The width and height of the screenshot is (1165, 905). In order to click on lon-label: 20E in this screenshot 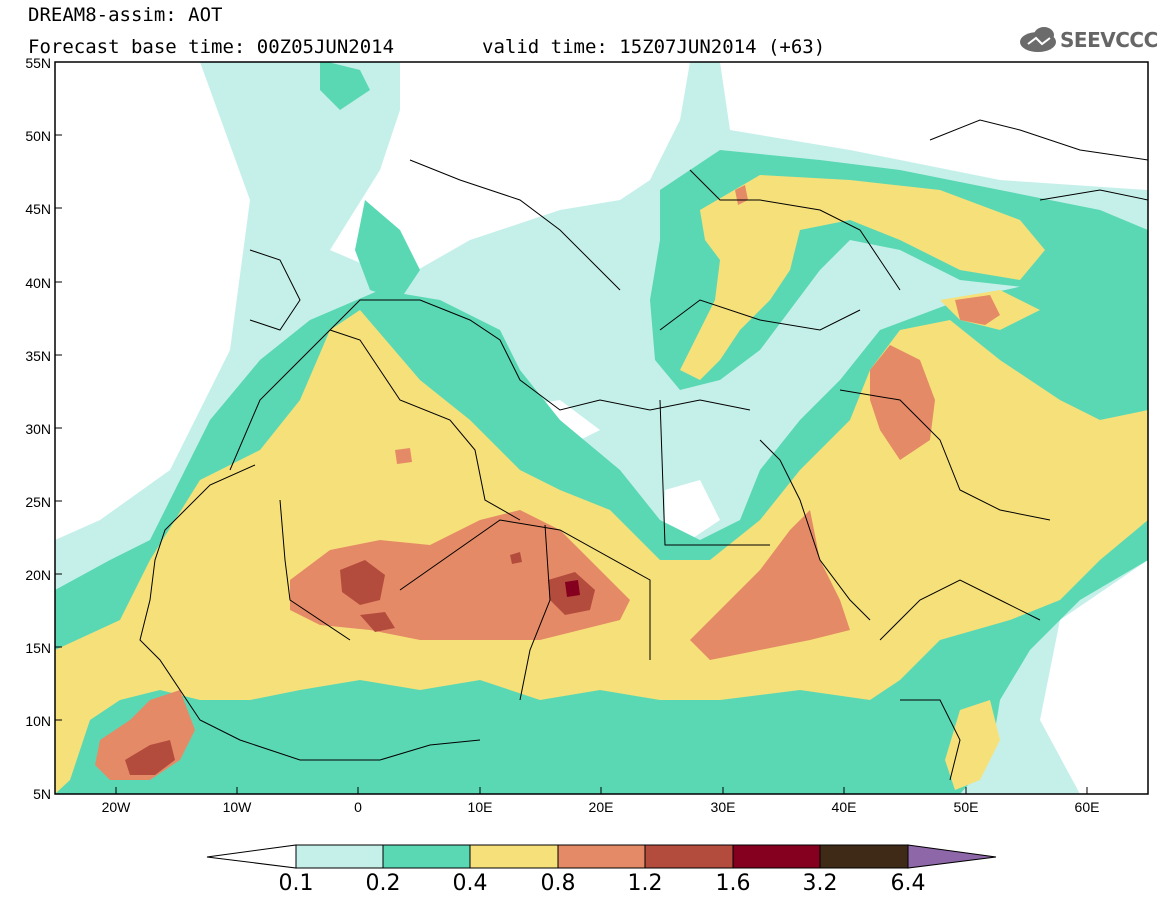, I will do `click(601, 807)`.